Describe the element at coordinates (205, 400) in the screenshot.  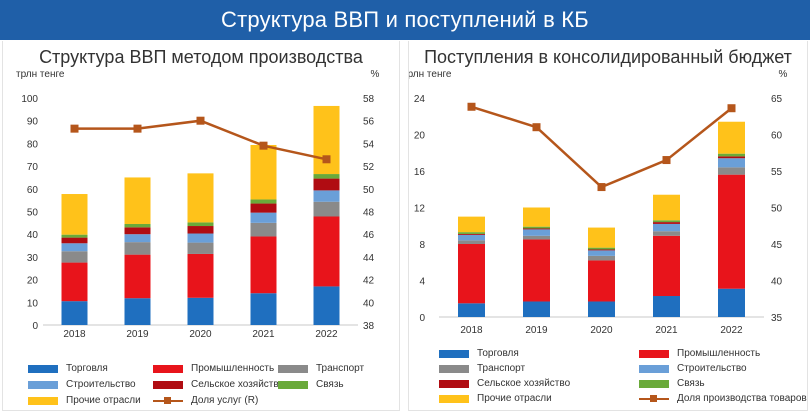
I see `legend-item: Доля услуг (R)` at that location.